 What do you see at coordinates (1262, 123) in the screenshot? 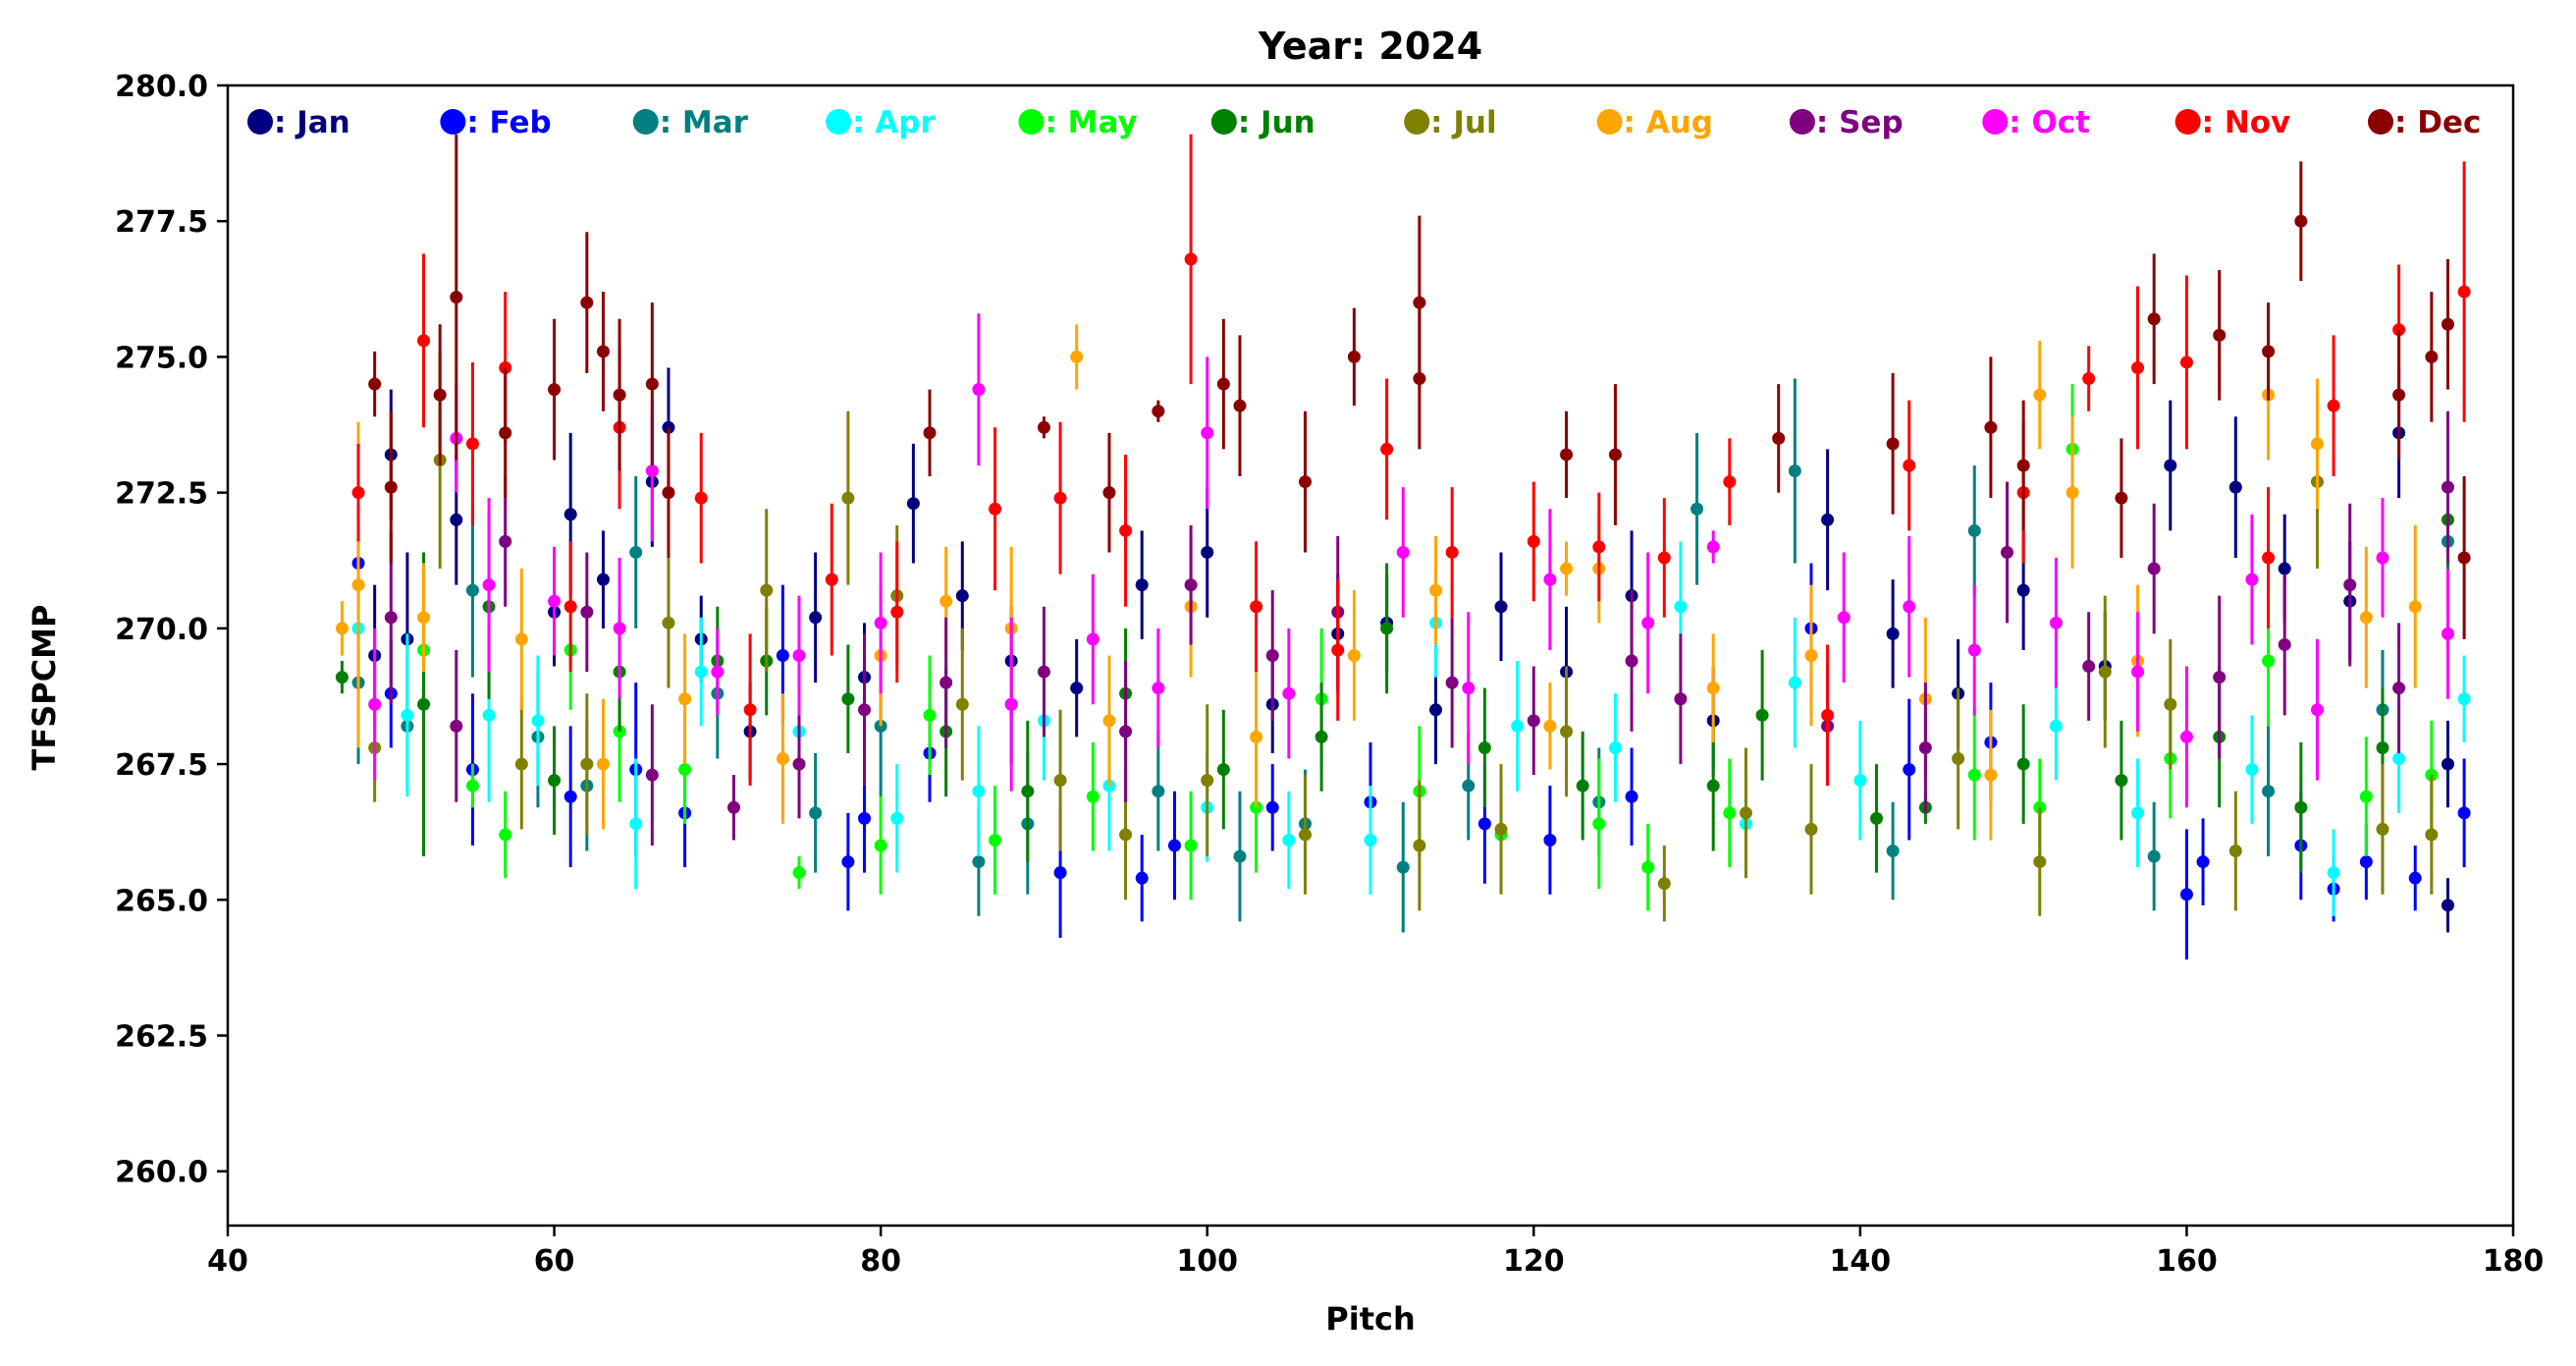
I see `legend-item-jun: : Jun` at bounding box center [1262, 123].